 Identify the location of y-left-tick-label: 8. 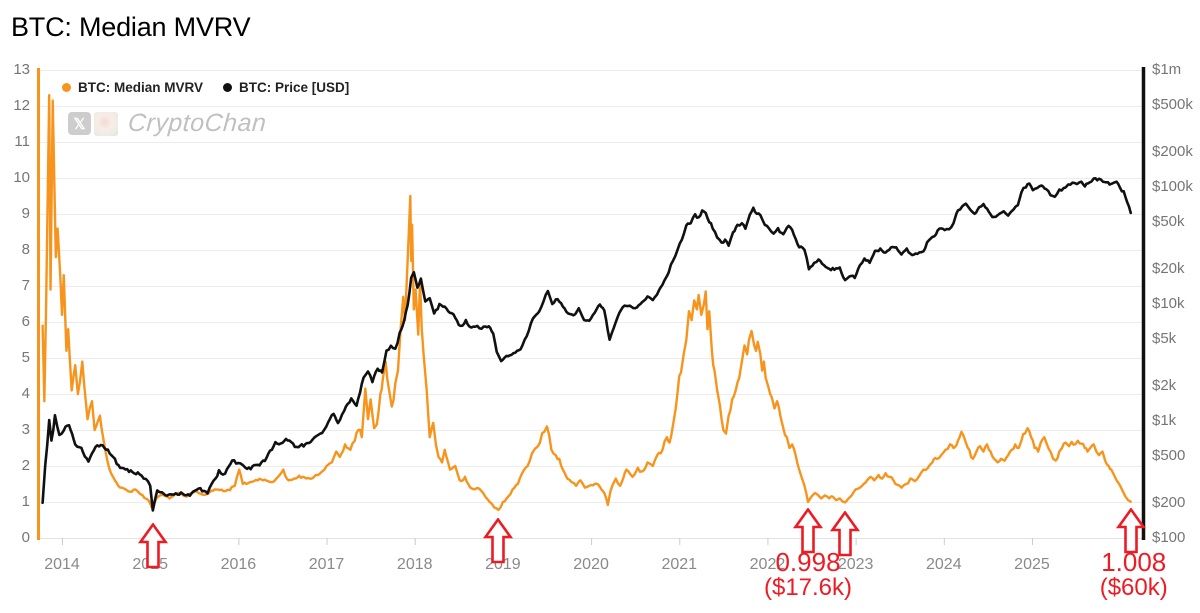
(25, 249).